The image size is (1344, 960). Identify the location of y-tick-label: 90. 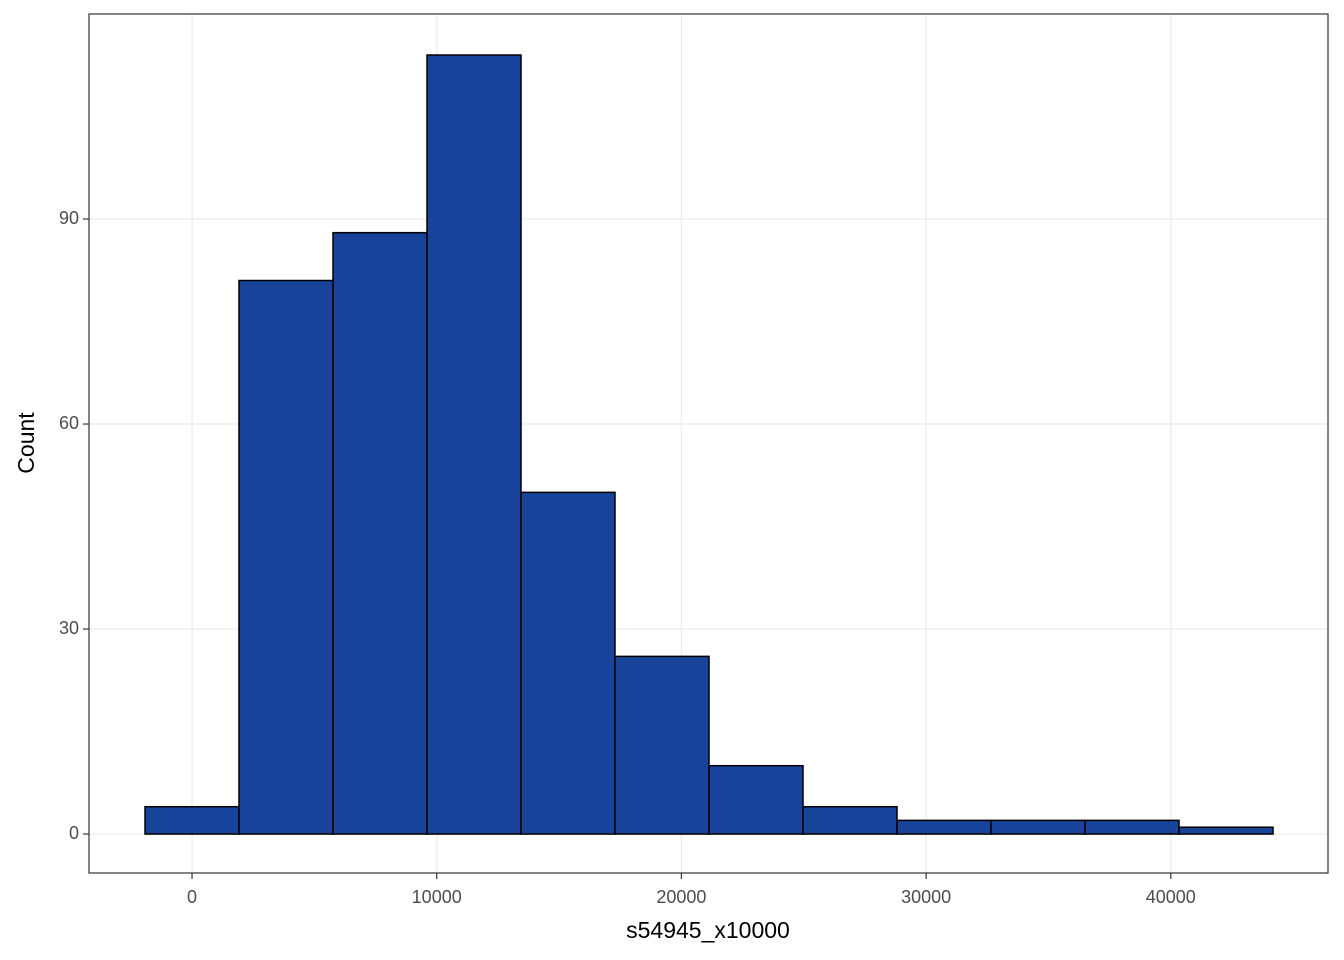
(69, 218).